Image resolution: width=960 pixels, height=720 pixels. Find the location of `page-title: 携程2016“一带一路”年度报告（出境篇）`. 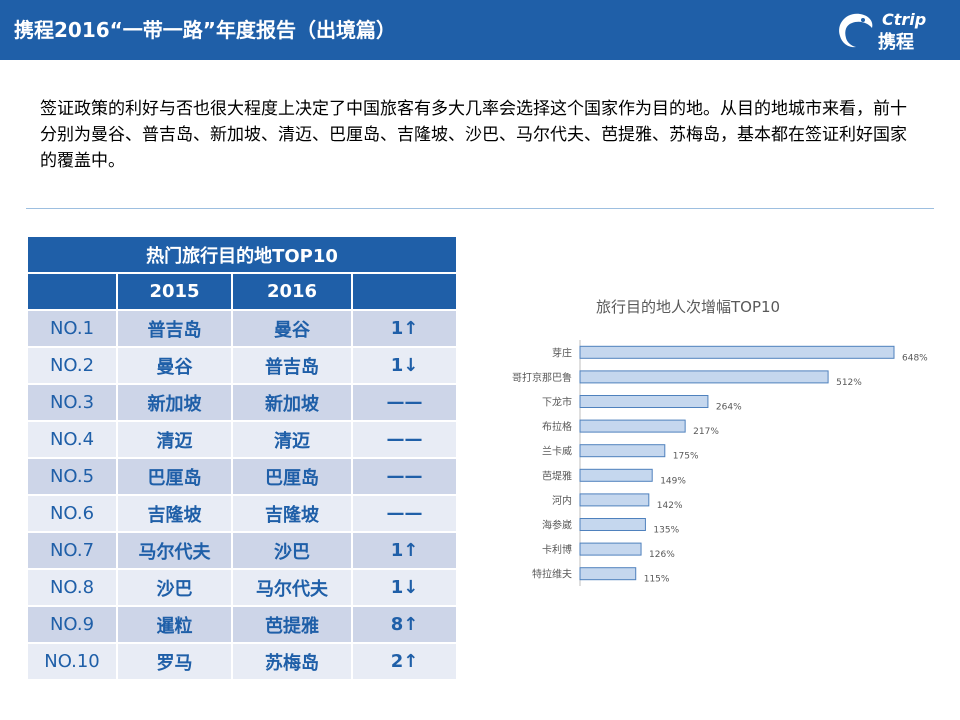

page-title: 携程2016“一带一路”年度报告（出境篇） is located at coordinates (205, 30).